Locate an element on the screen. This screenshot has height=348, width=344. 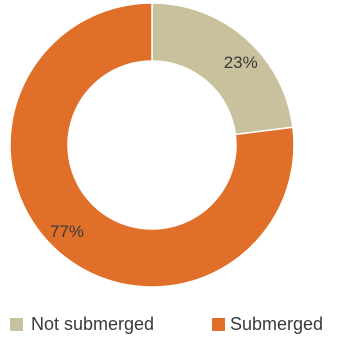
legend-label-not-submerged: Not submerged is located at coordinates (92, 324).